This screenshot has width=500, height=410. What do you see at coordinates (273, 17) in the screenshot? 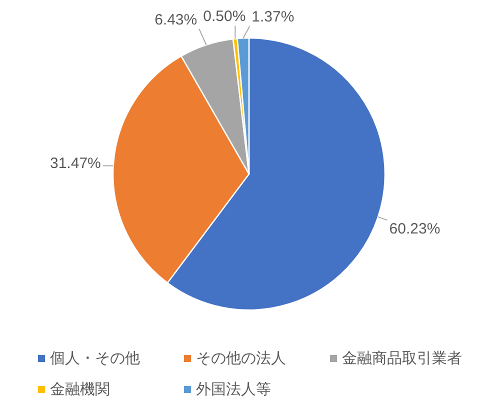
I see `data-label: 1.37%` at bounding box center [273, 17].